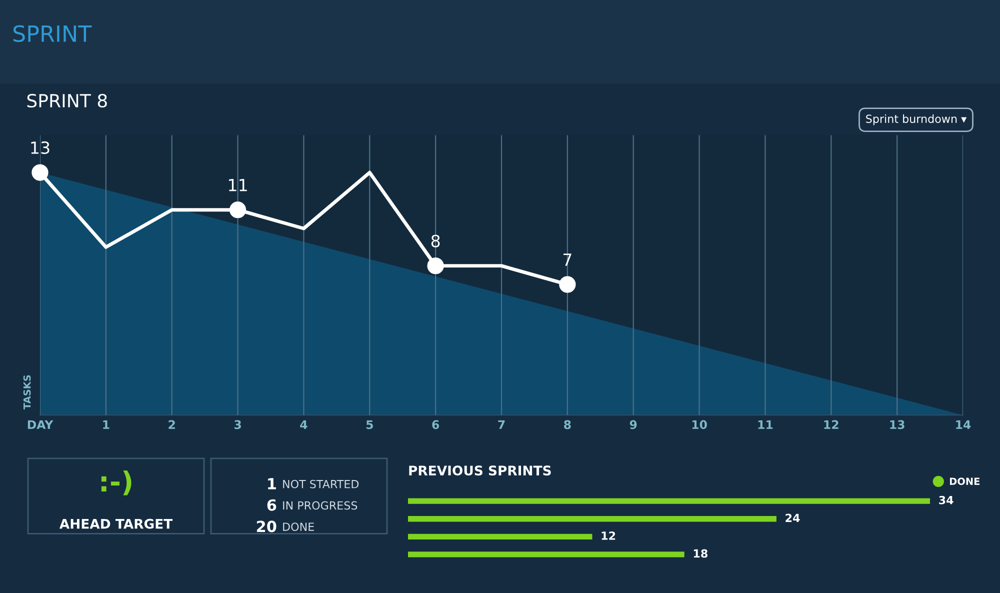 The image size is (1000, 593). What do you see at coordinates (313, 484) in the screenshot?
I see `text: 1 NOT STARTED` at bounding box center [313, 484].